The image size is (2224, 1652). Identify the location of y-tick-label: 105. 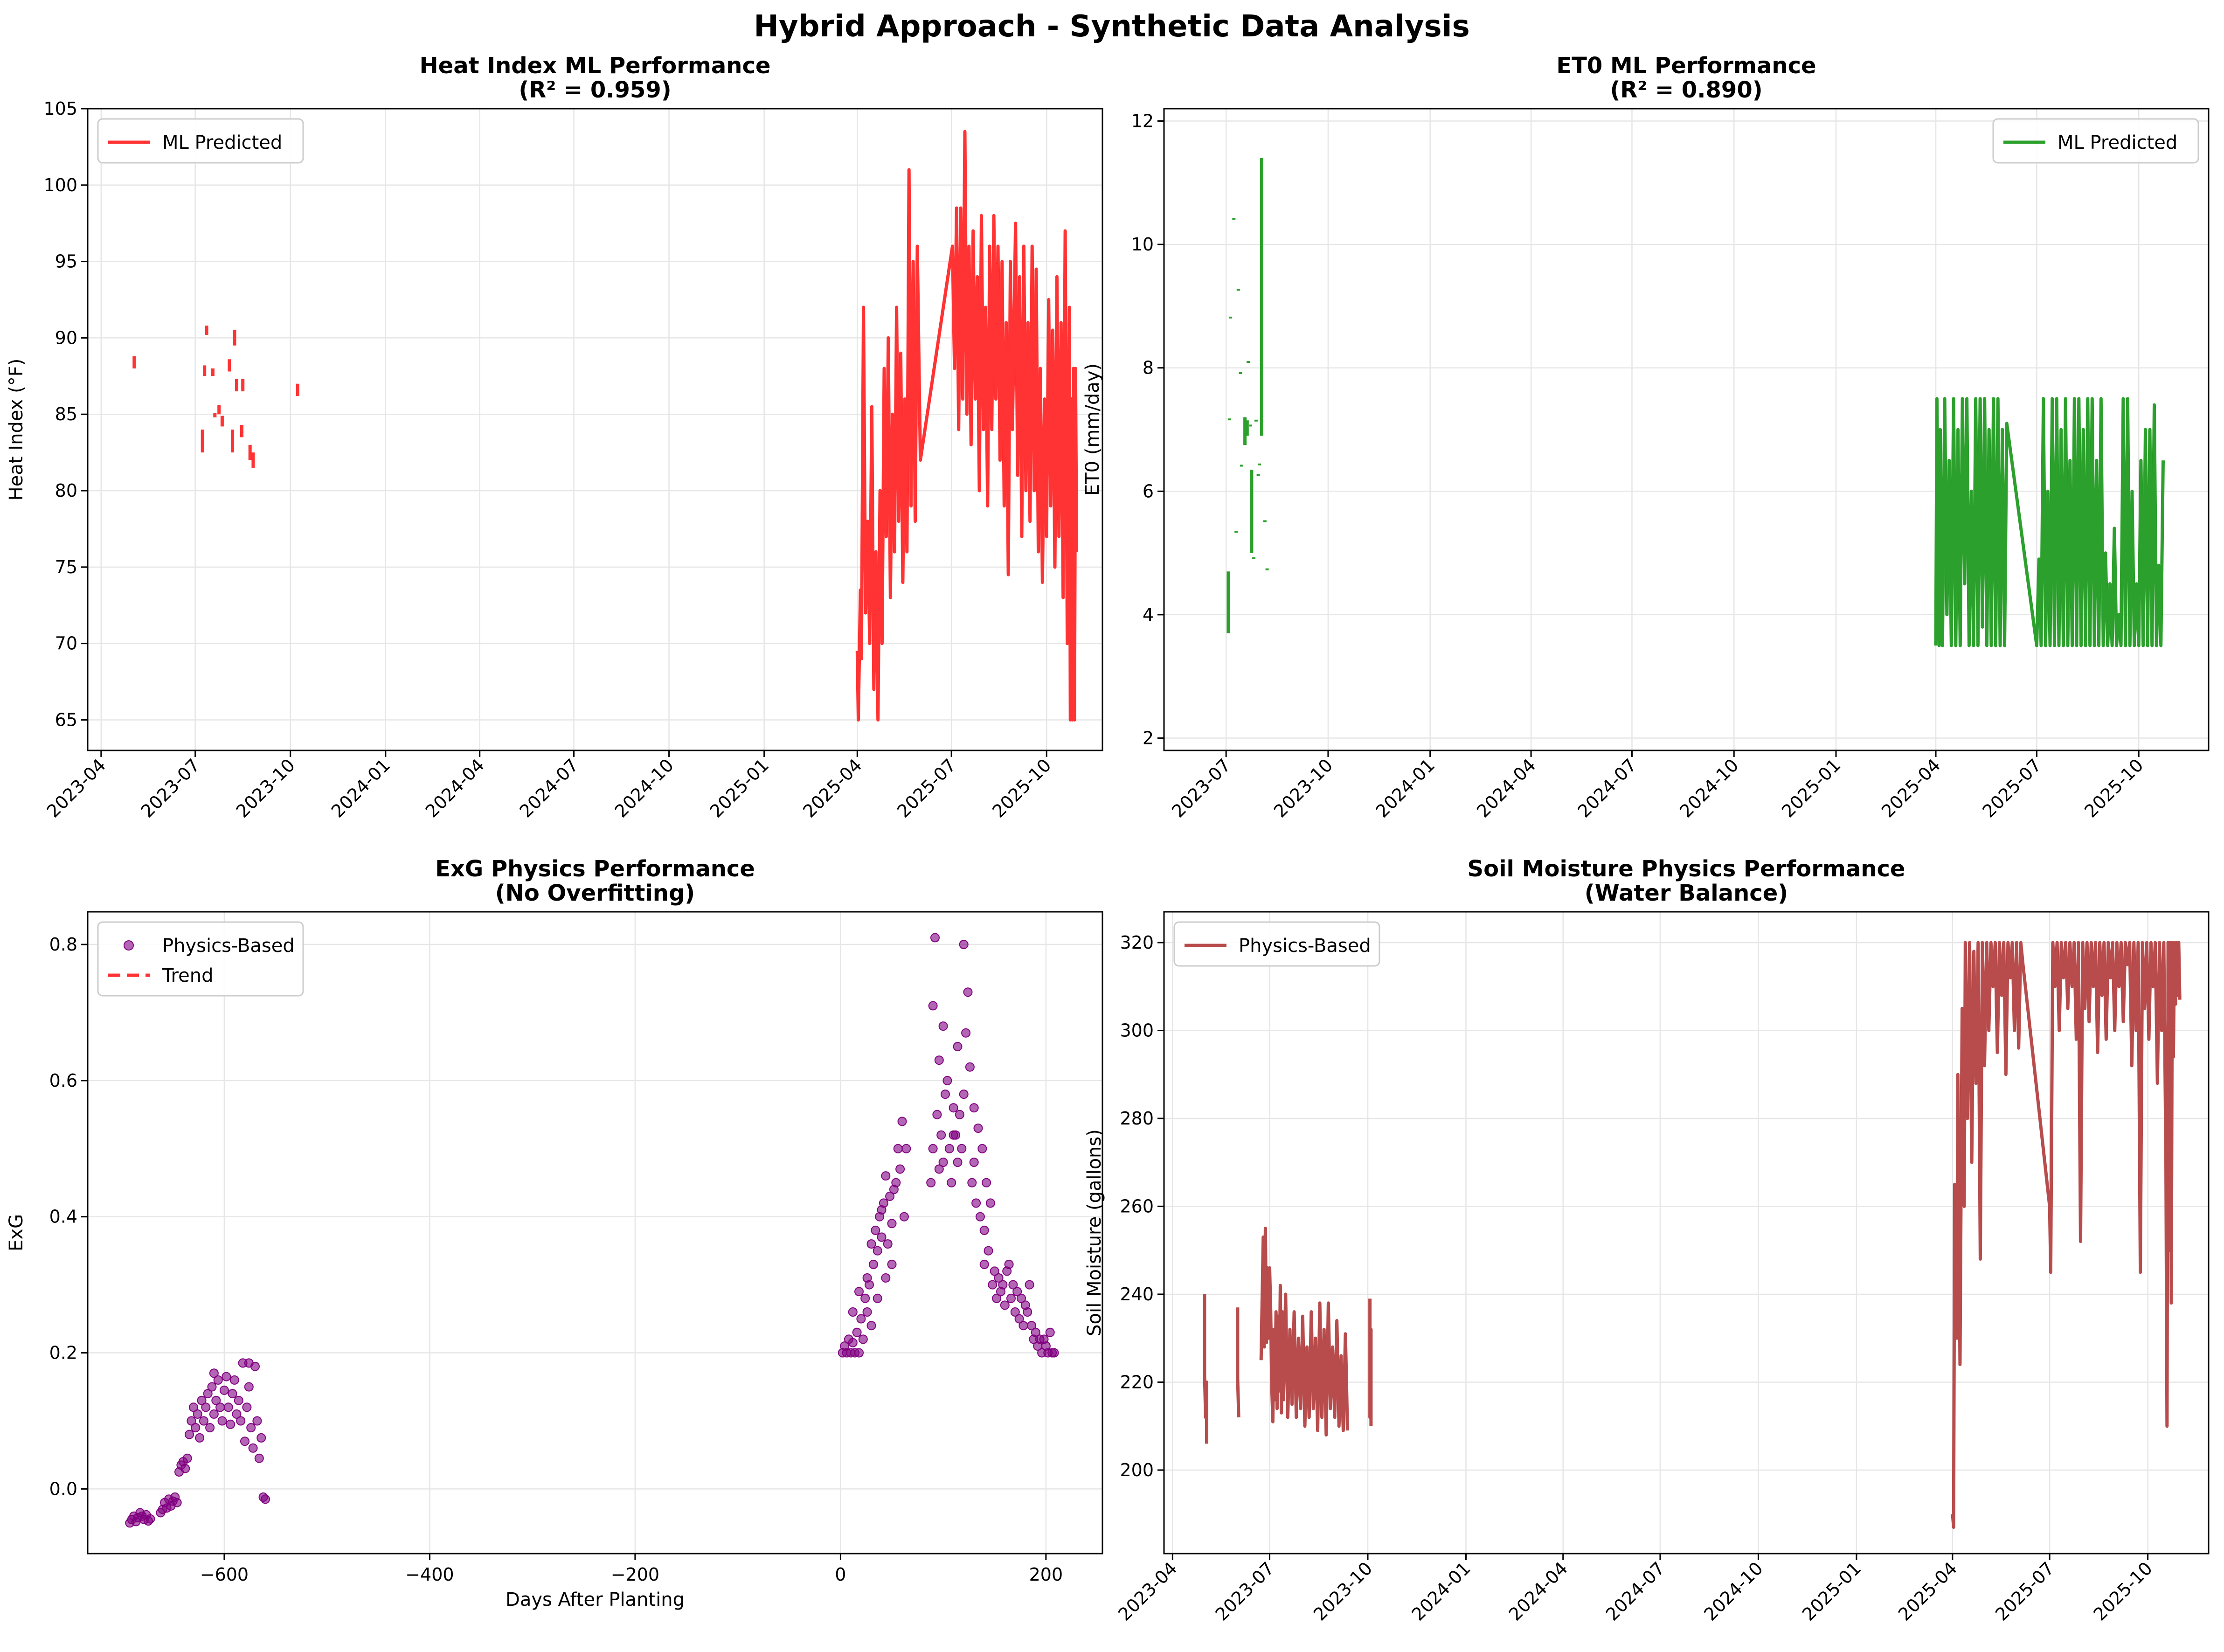
(60, 109).